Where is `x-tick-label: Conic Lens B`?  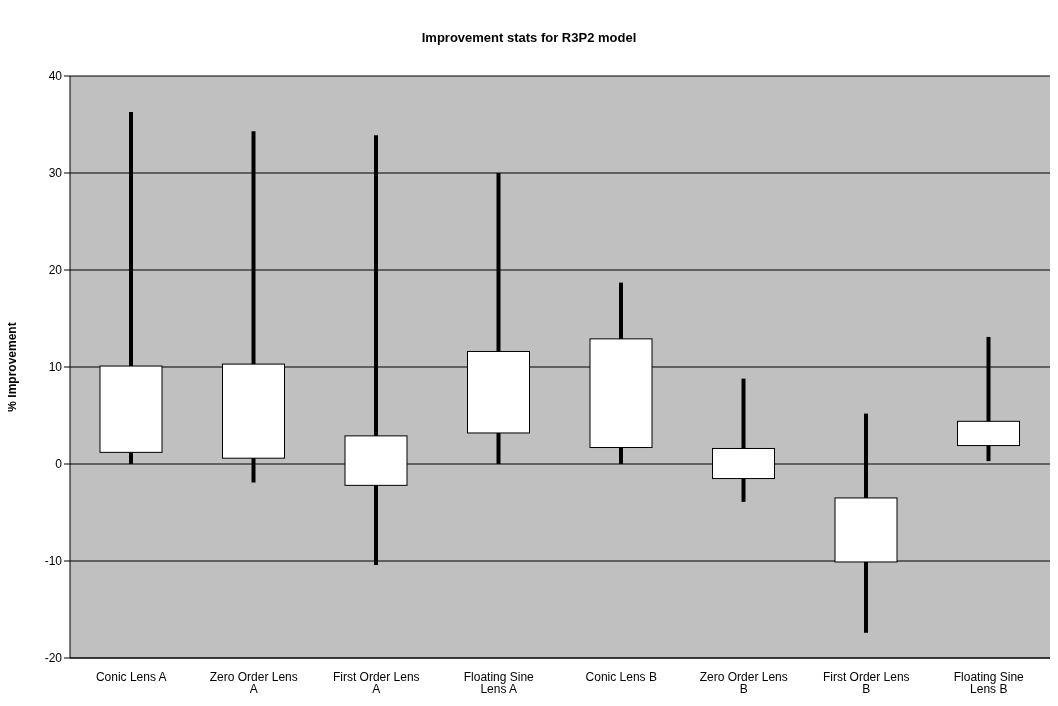 x-tick-label: Conic Lens B is located at coordinates (621, 676).